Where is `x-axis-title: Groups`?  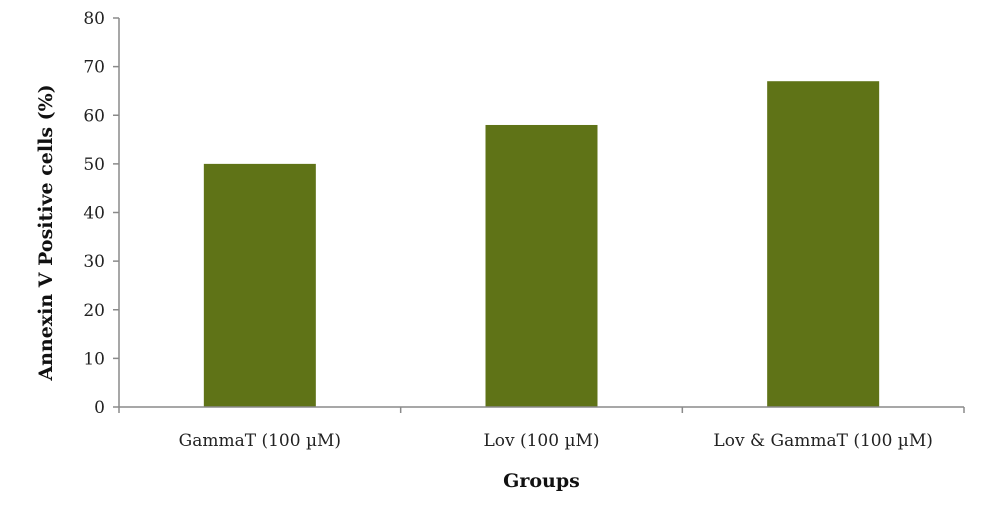
x-axis-title: Groups is located at coordinates (541, 481).